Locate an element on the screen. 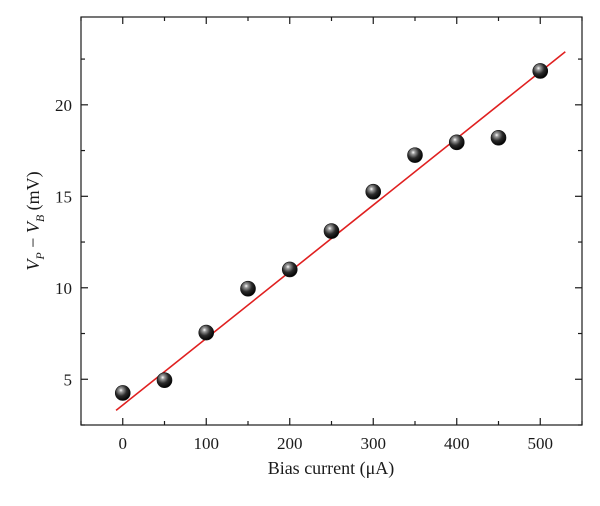 Image resolution: width=600 pixels, height=506 pixels. x-tick-label: 100 is located at coordinates (207, 443).